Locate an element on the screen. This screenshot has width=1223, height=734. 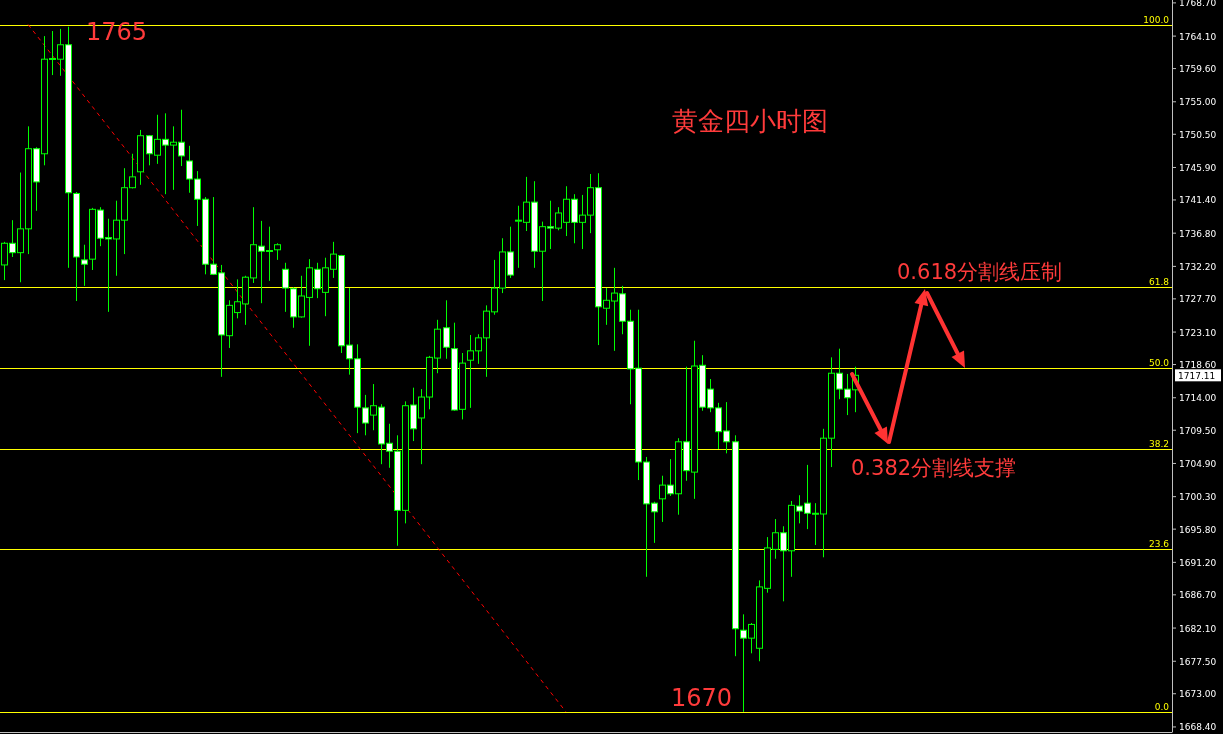
y-tick-label: 1695.80 is located at coordinates (1198, 529).